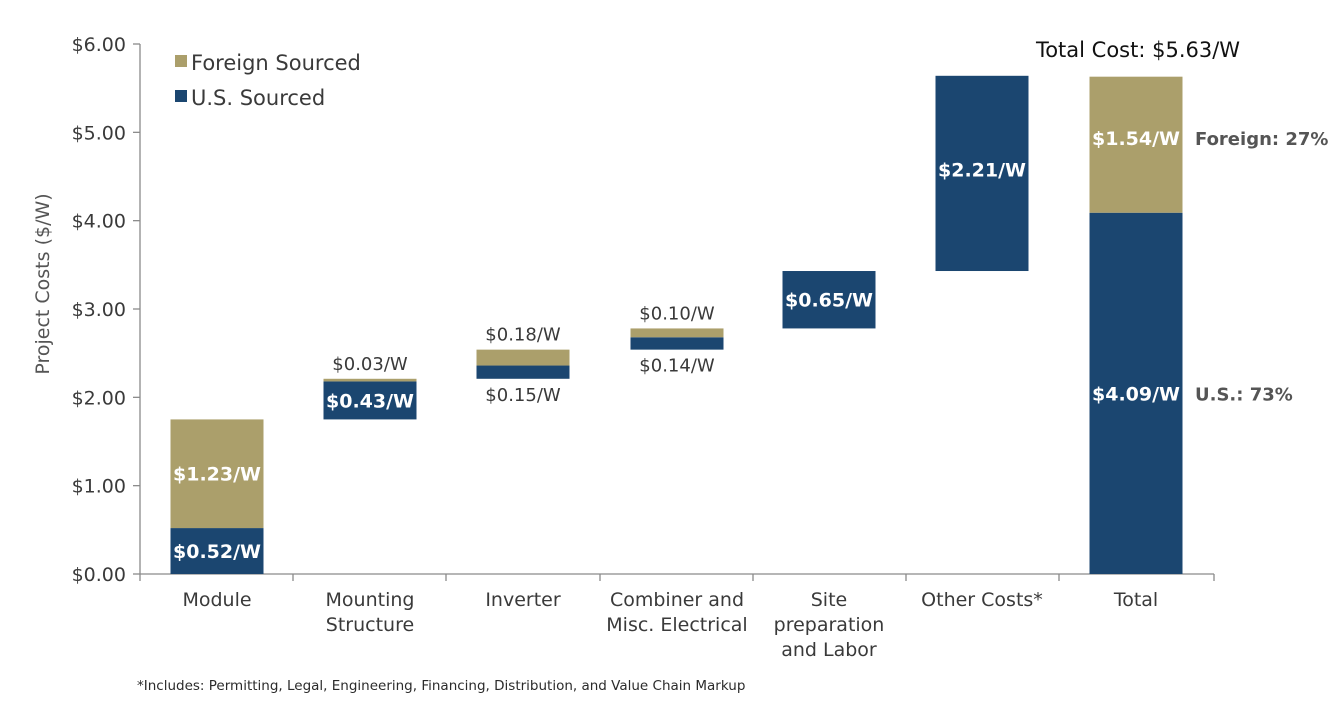 Image resolution: width=1341 pixels, height=711 pixels. Describe the element at coordinates (829, 600) in the screenshot. I see `x-tick-label: Site` at that location.